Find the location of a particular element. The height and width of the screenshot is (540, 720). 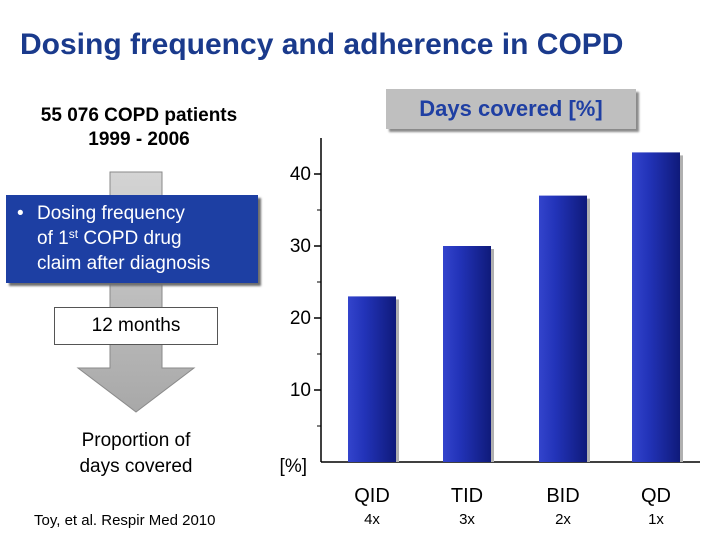

days-covered-label: Days covered [%] is located at coordinates (511, 109).